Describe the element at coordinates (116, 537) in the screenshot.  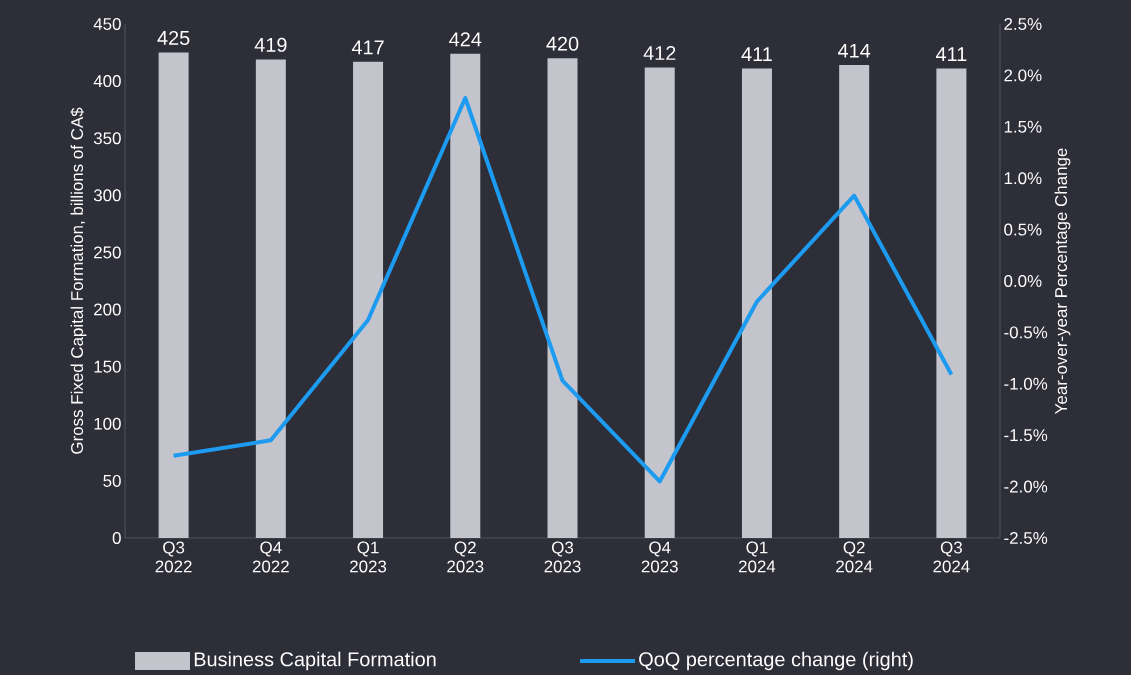
I see `y-tick-label: 0` at that location.